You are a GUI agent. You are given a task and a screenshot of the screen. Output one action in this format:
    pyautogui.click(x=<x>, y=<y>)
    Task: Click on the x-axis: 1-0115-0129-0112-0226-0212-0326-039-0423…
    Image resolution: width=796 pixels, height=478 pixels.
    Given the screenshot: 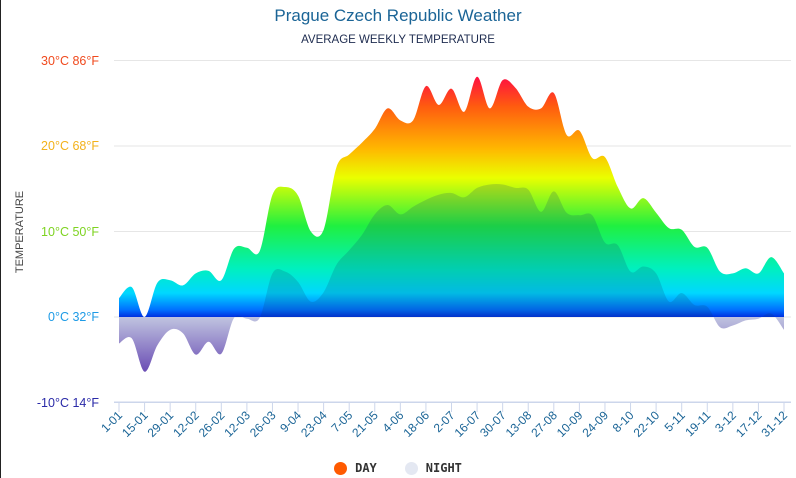 What is the action you would take?
    pyautogui.click(x=444, y=420)
    